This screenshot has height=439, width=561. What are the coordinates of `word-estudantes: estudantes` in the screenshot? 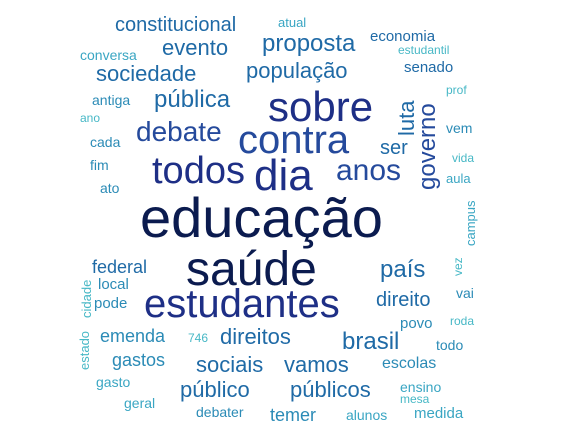 It's located at (242, 304).